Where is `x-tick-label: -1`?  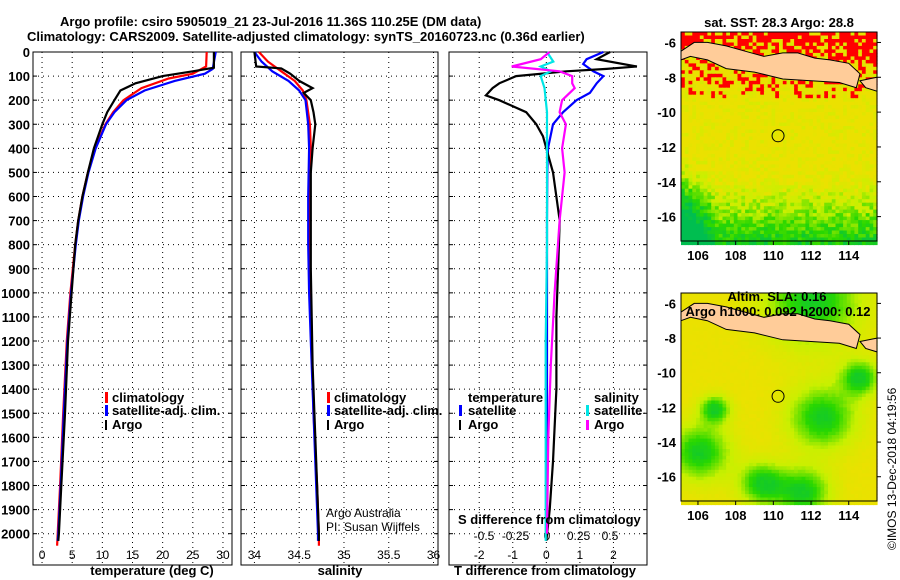
x-tick-label: -1 is located at coordinates (512, 555).